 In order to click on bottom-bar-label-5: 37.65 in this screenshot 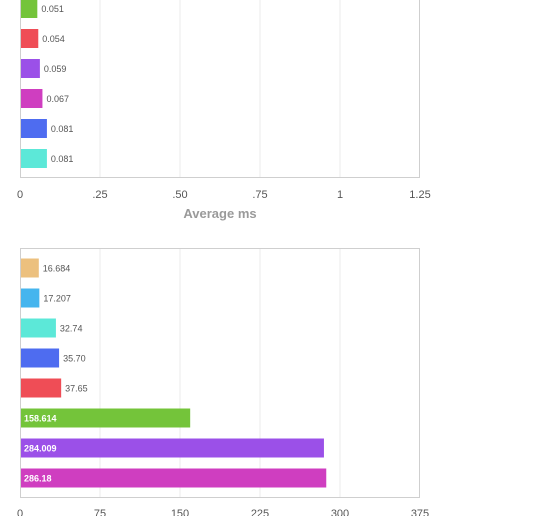, I will do `click(76, 389)`.